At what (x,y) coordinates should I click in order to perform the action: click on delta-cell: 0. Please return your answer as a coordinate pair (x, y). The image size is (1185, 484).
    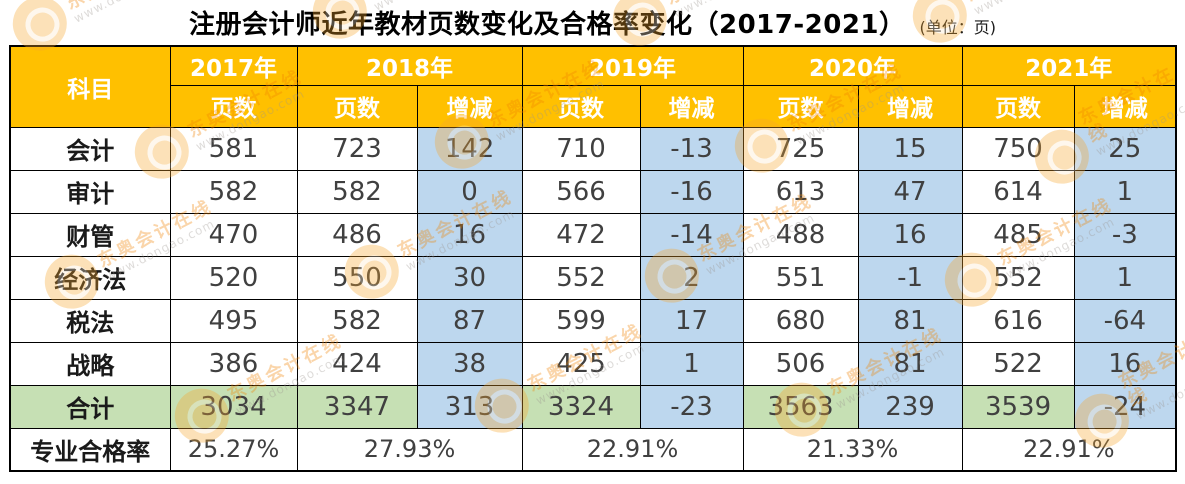
    Looking at the image, I should click on (469, 191).